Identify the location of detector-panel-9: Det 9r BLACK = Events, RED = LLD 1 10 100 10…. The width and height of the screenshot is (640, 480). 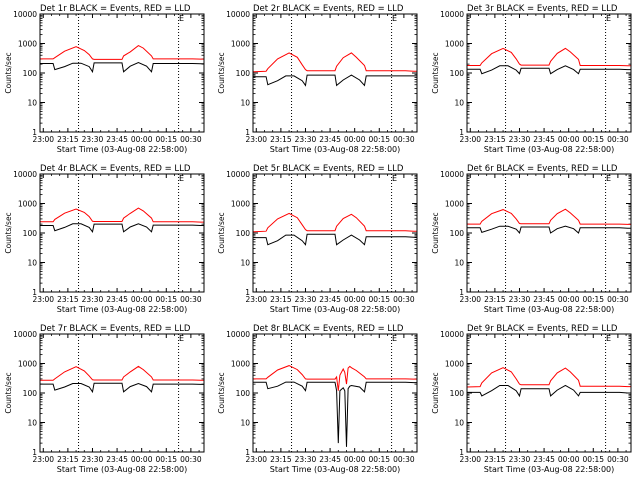
(531, 399).